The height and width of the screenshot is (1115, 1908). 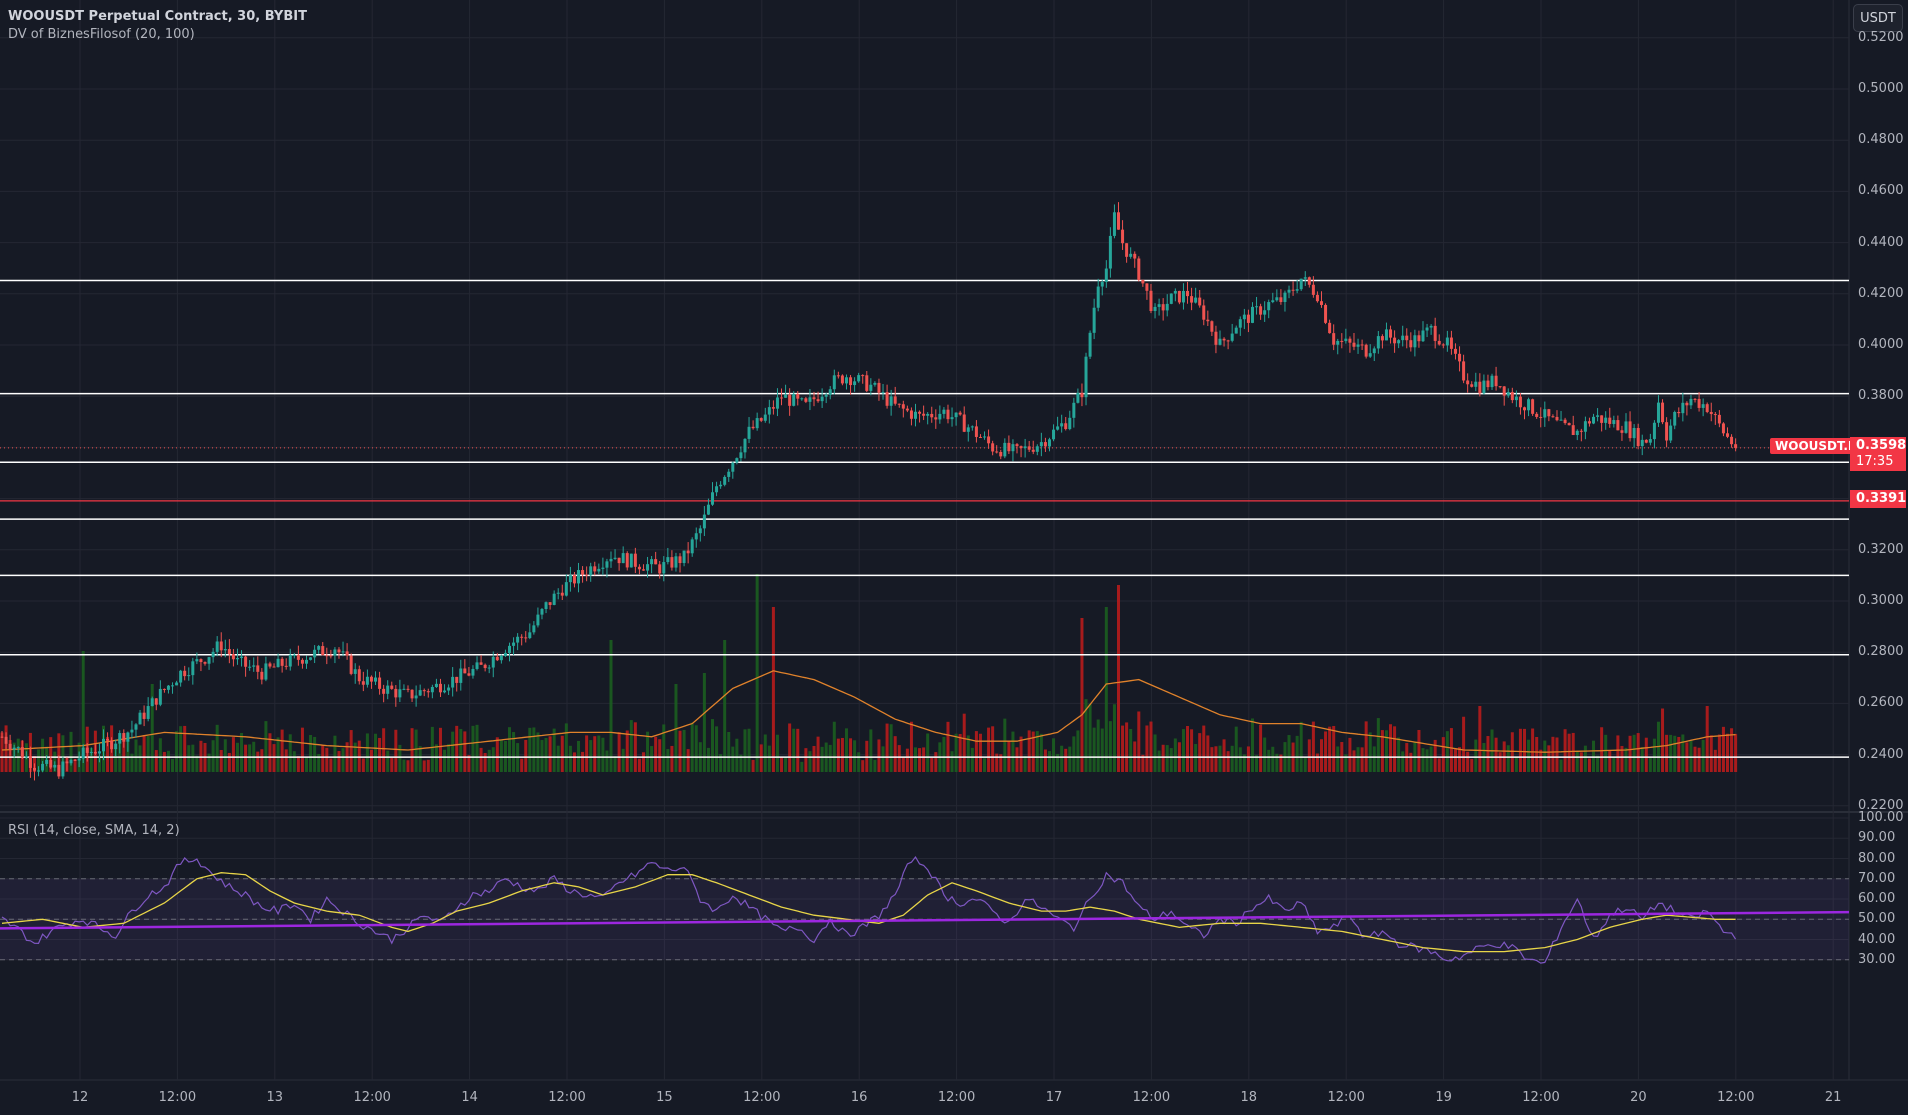 I want to click on time-tick-label: 12:00, so click(x=177, y=1097).